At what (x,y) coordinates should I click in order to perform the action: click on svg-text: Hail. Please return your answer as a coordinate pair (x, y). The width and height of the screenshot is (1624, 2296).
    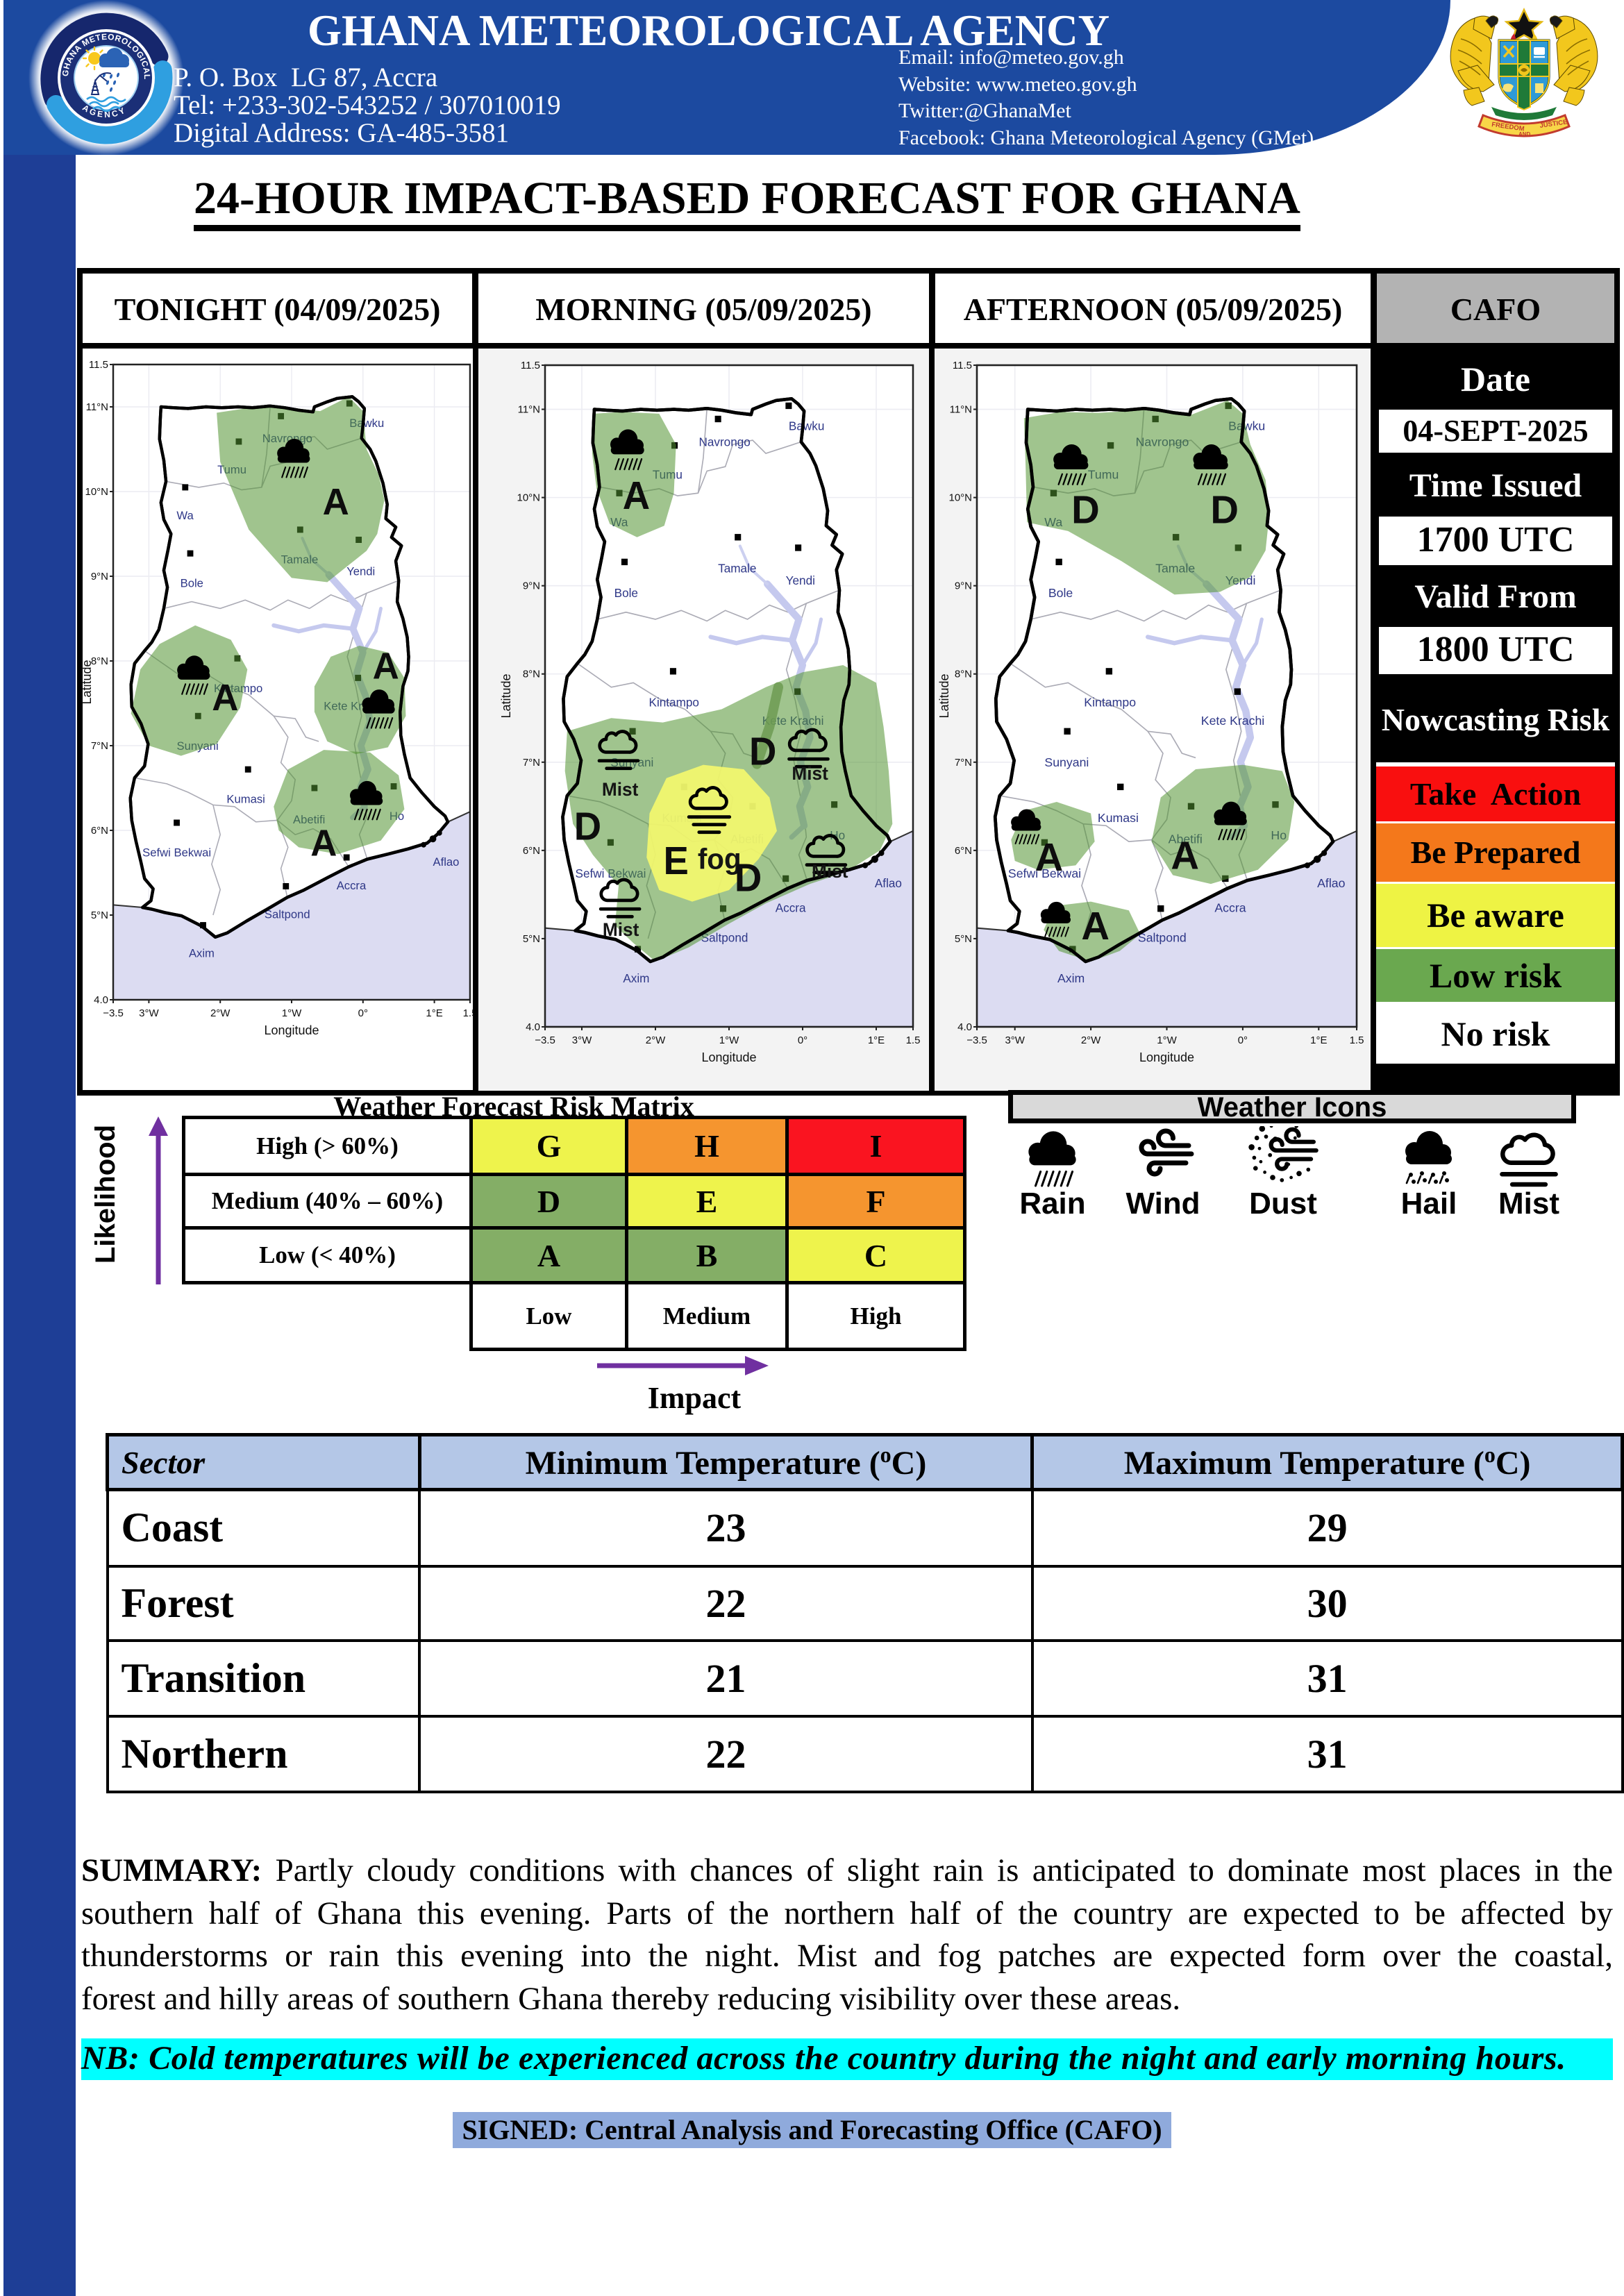
    Looking at the image, I should click on (1429, 1204).